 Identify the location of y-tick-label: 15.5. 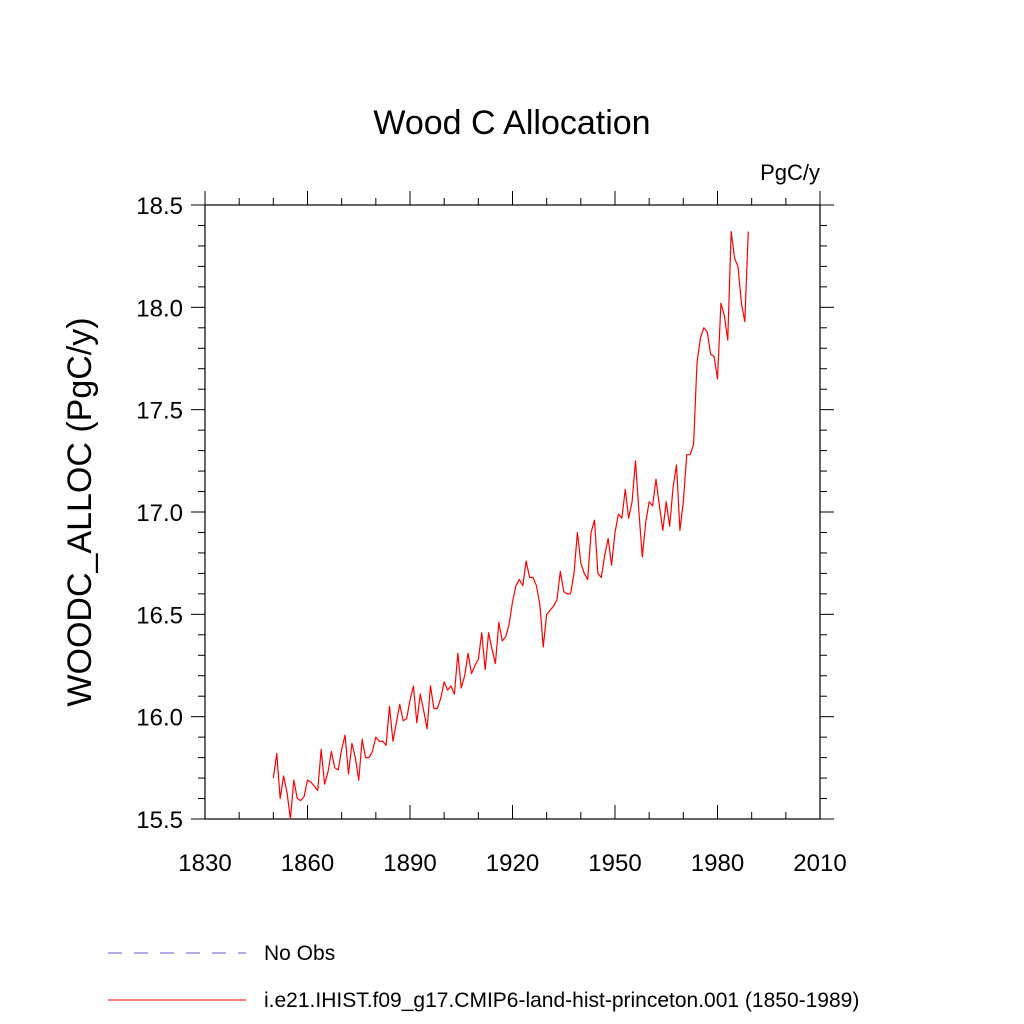
(159, 820).